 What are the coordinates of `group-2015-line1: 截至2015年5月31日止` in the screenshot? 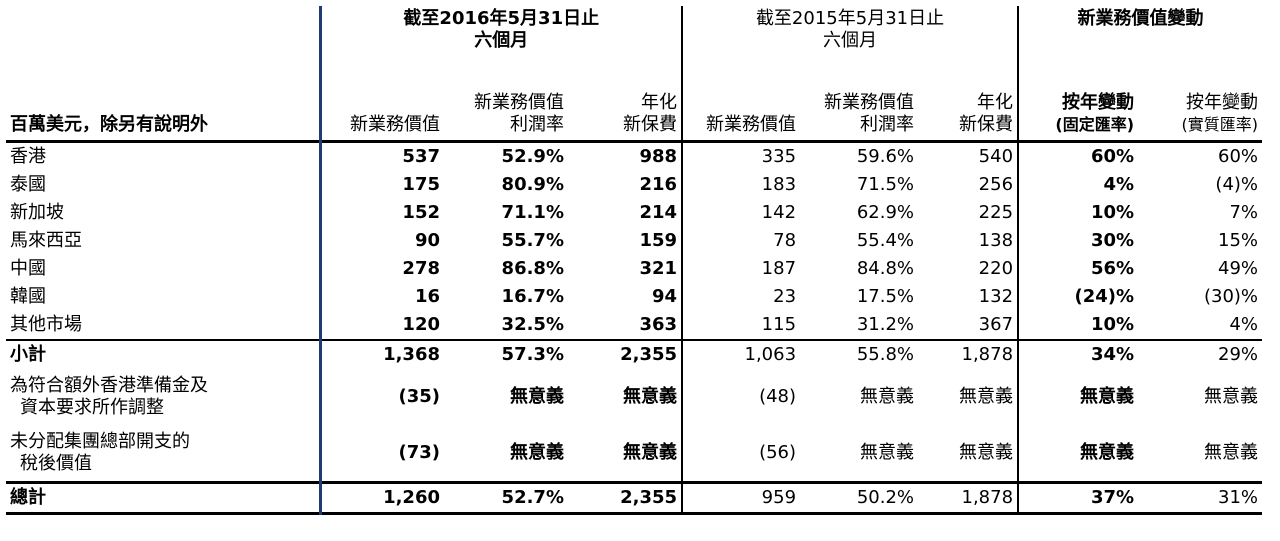 It's located at (850, 18).